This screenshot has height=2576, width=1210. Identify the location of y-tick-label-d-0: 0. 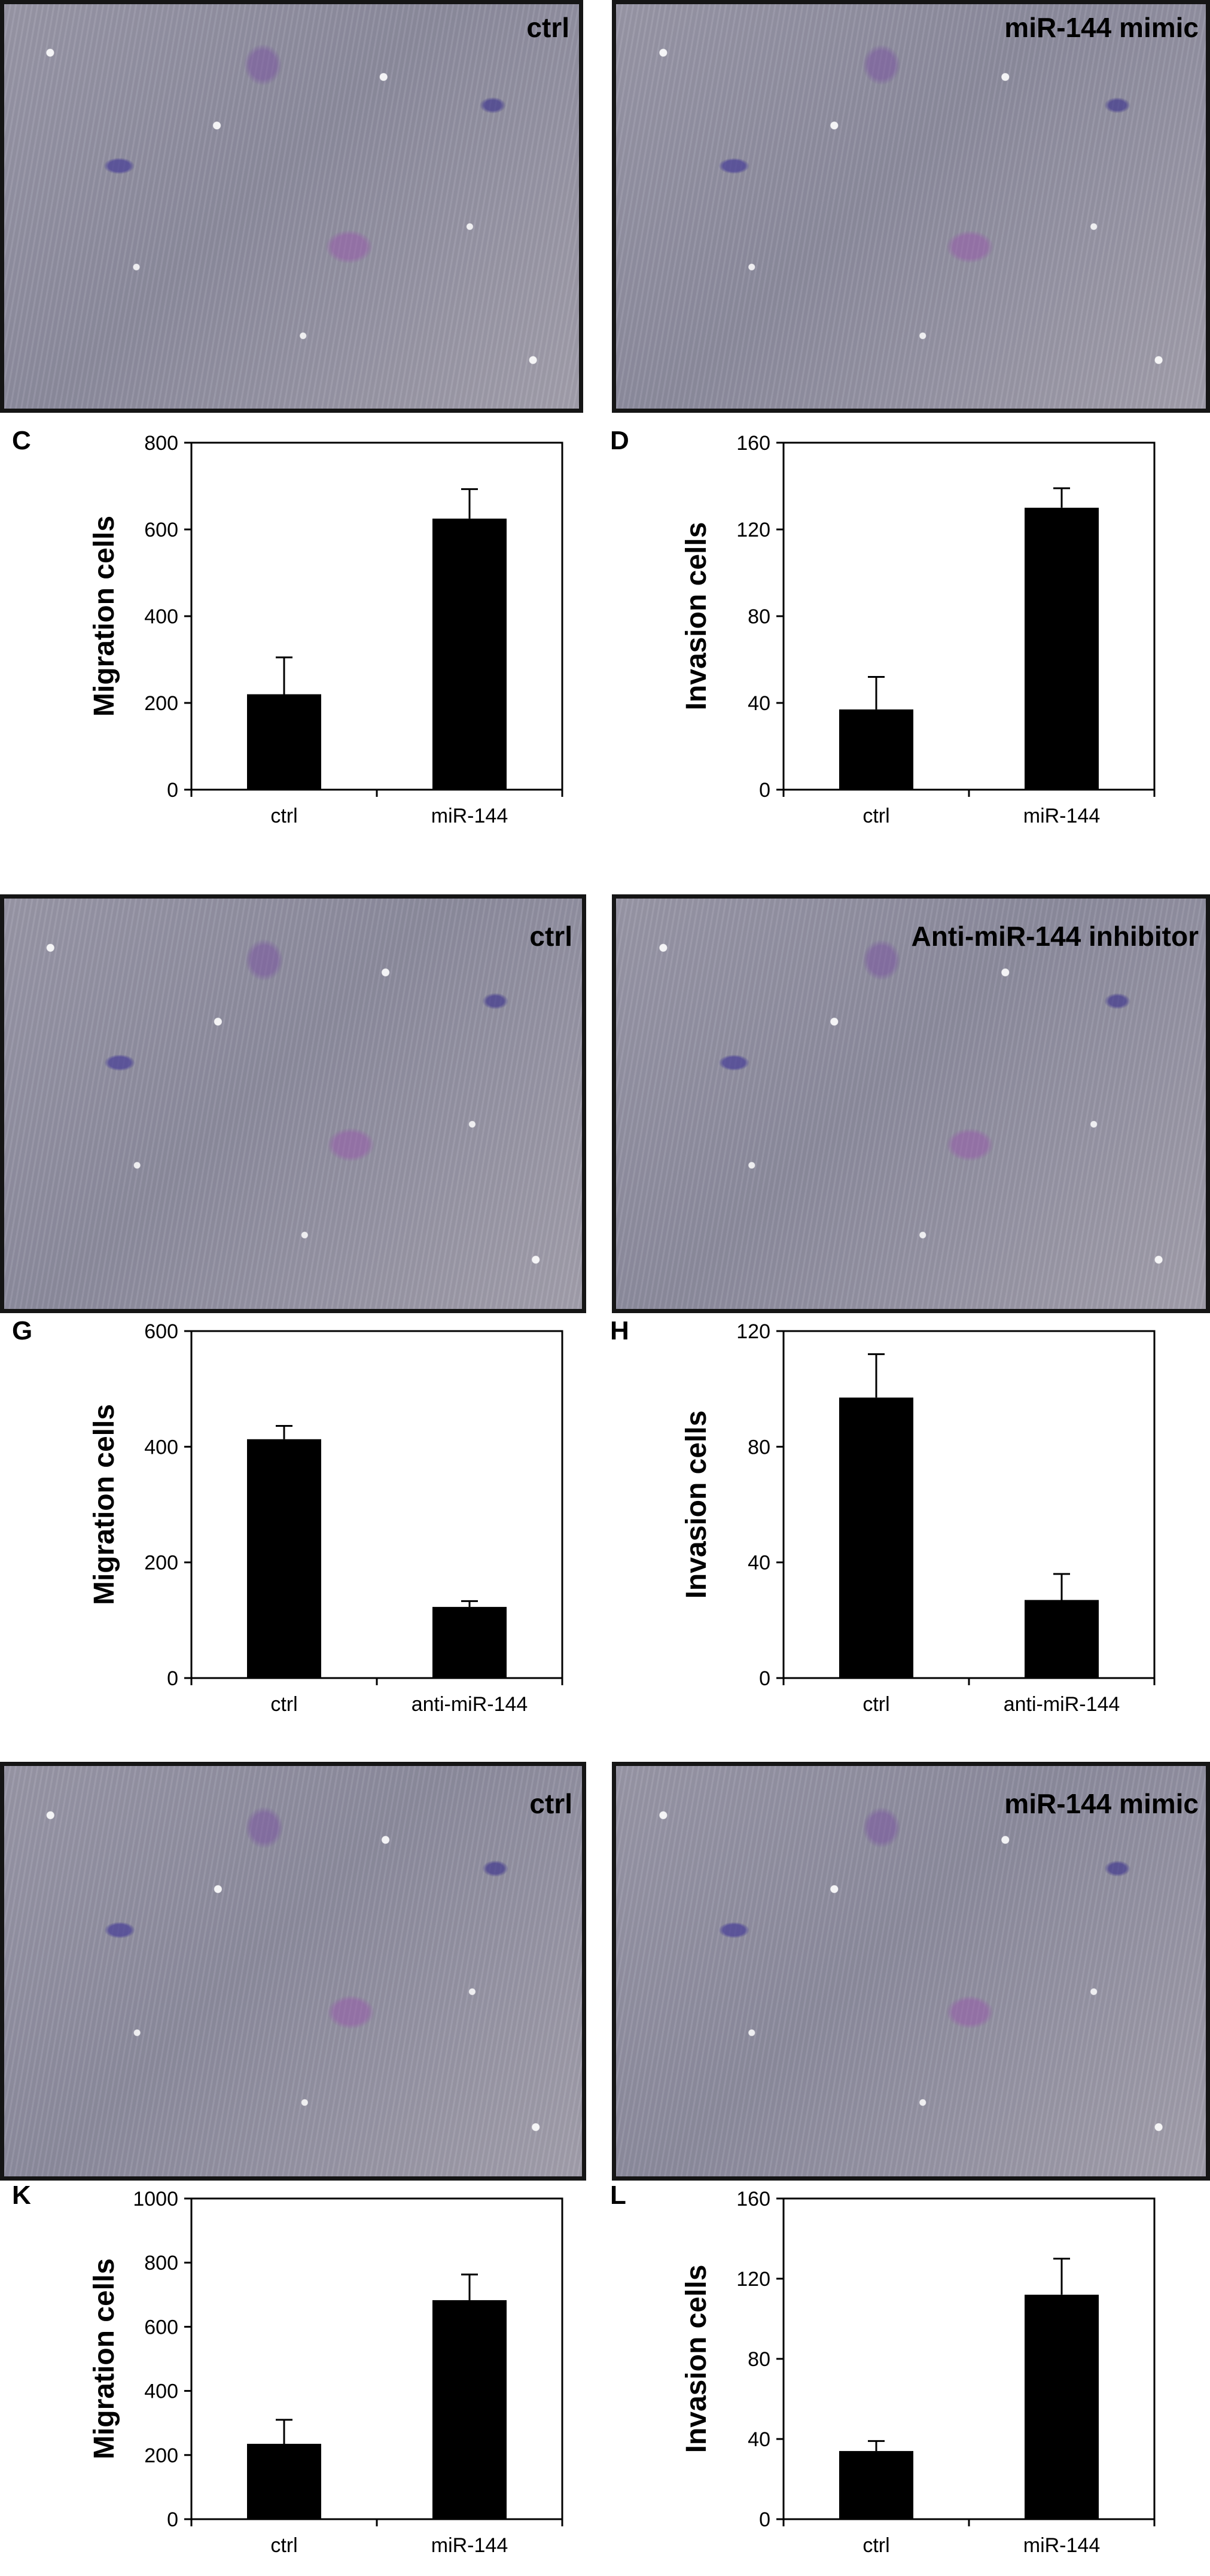
(764, 790).